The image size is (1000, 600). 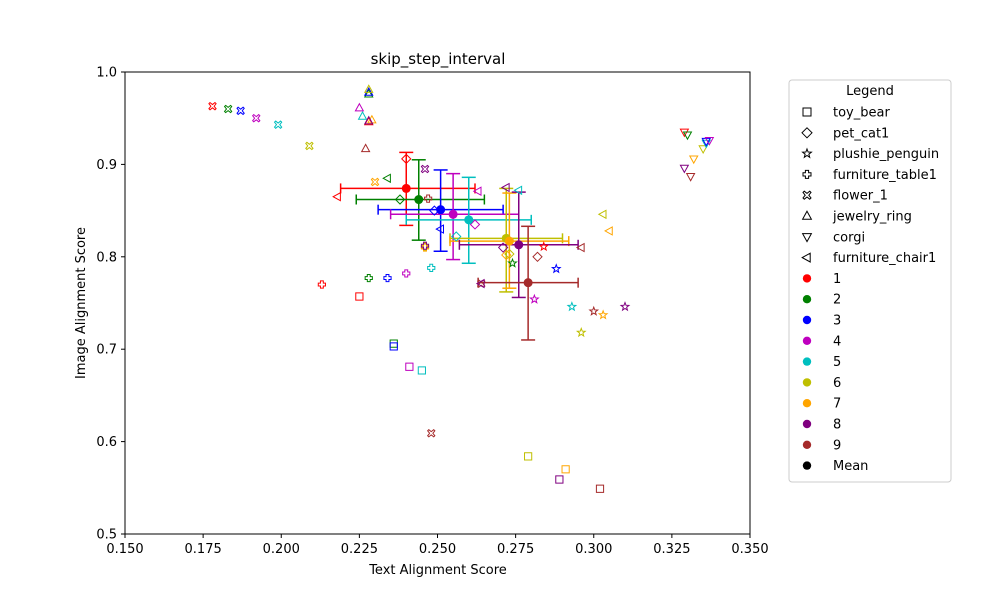 What do you see at coordinates (437, 570) in the screenshot?
I see `x-axis-label: Text Alignment Score` at bounding box center [437, 570].